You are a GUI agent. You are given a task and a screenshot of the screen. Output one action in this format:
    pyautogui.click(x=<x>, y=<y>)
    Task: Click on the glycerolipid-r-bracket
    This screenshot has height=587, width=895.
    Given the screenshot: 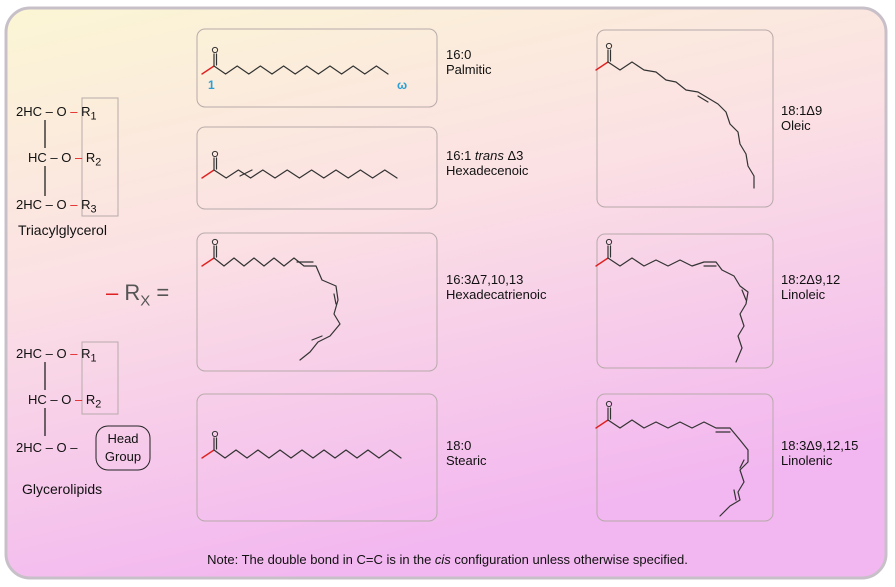 What is the action you would take?
    pyautogui.click(x=100, y=378)
    